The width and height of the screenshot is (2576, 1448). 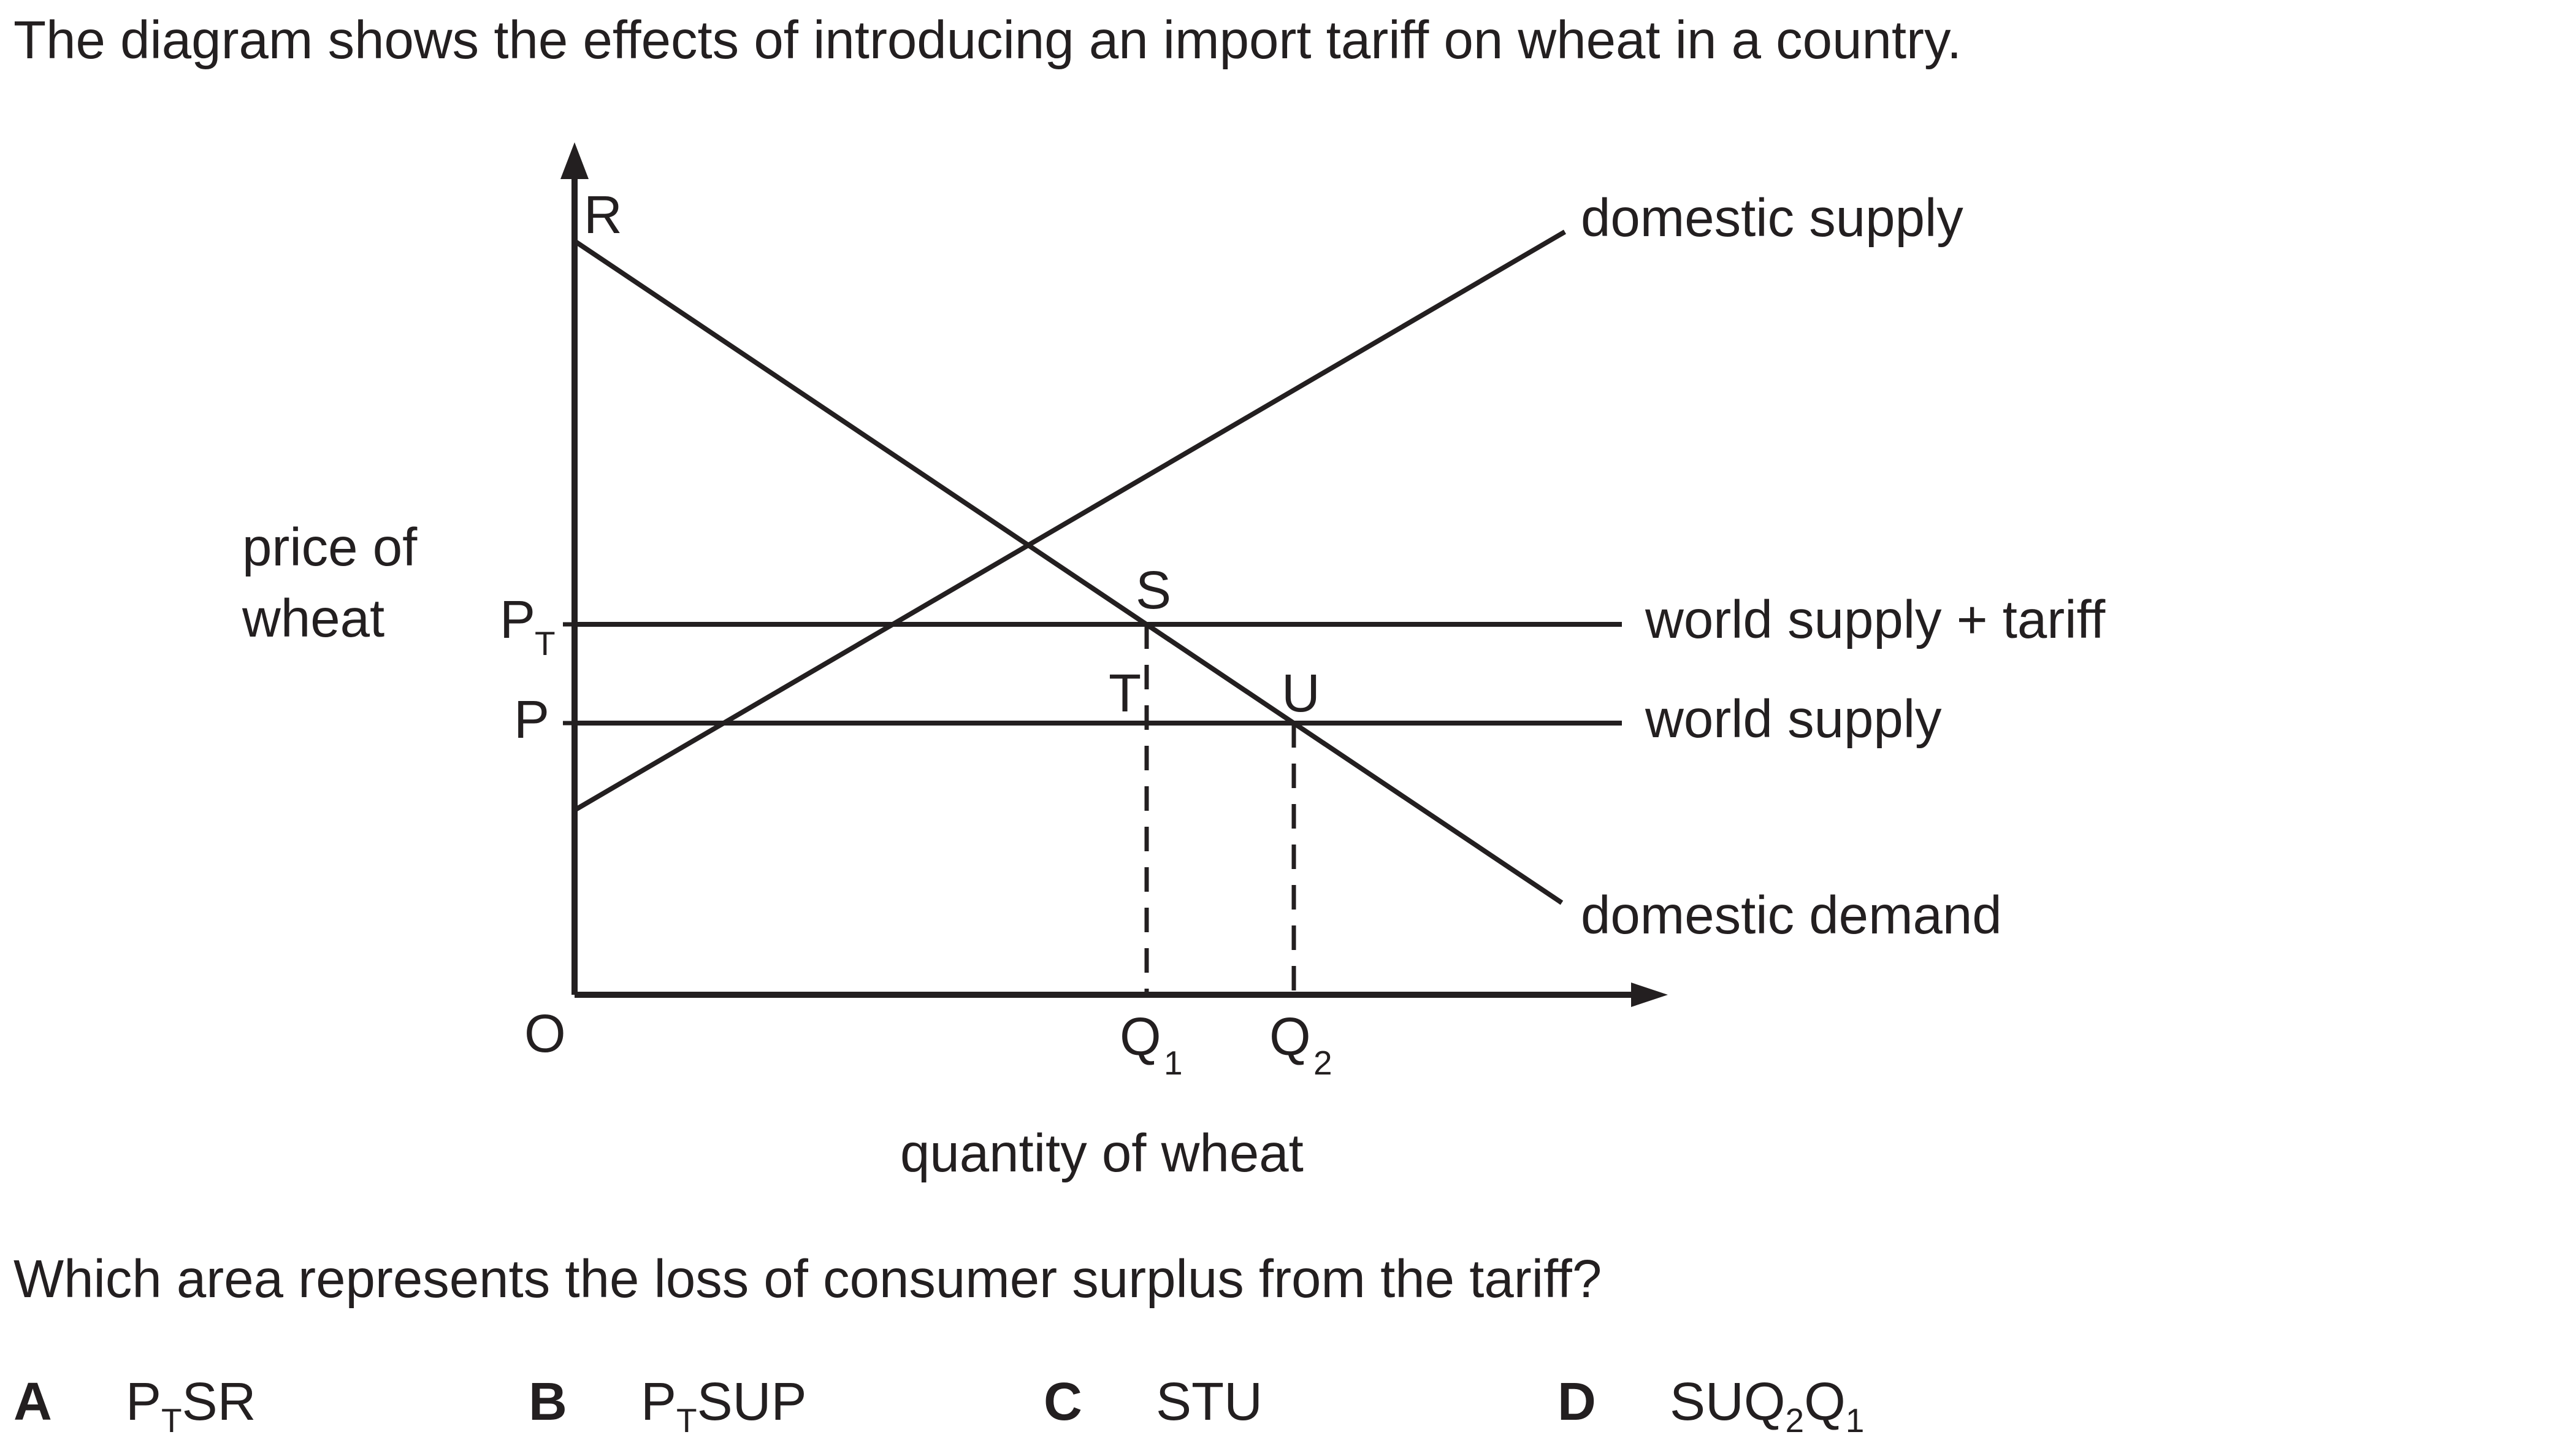 I want to click on y-axis-arrowhead, so click(x=574, y=161).